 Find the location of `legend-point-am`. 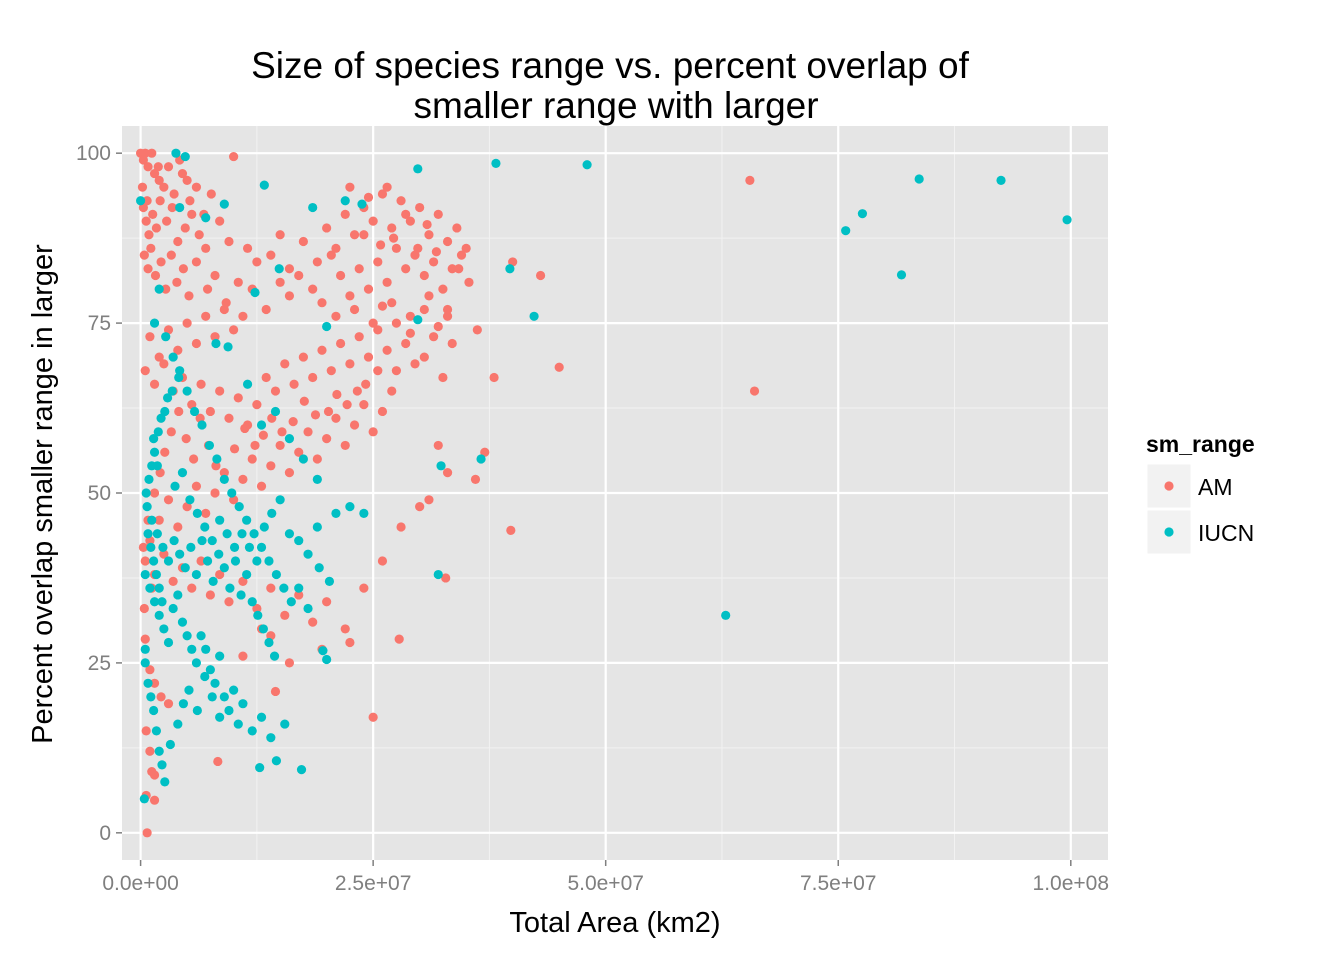

legend-point-am is located at coordinates (1169, 486).